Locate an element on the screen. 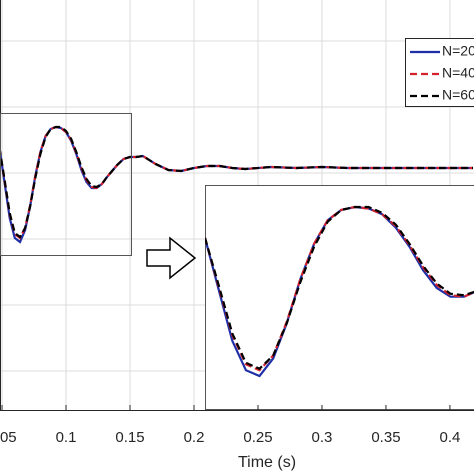  x-tick-label: 0.05 is located at coordinates (8, 437).